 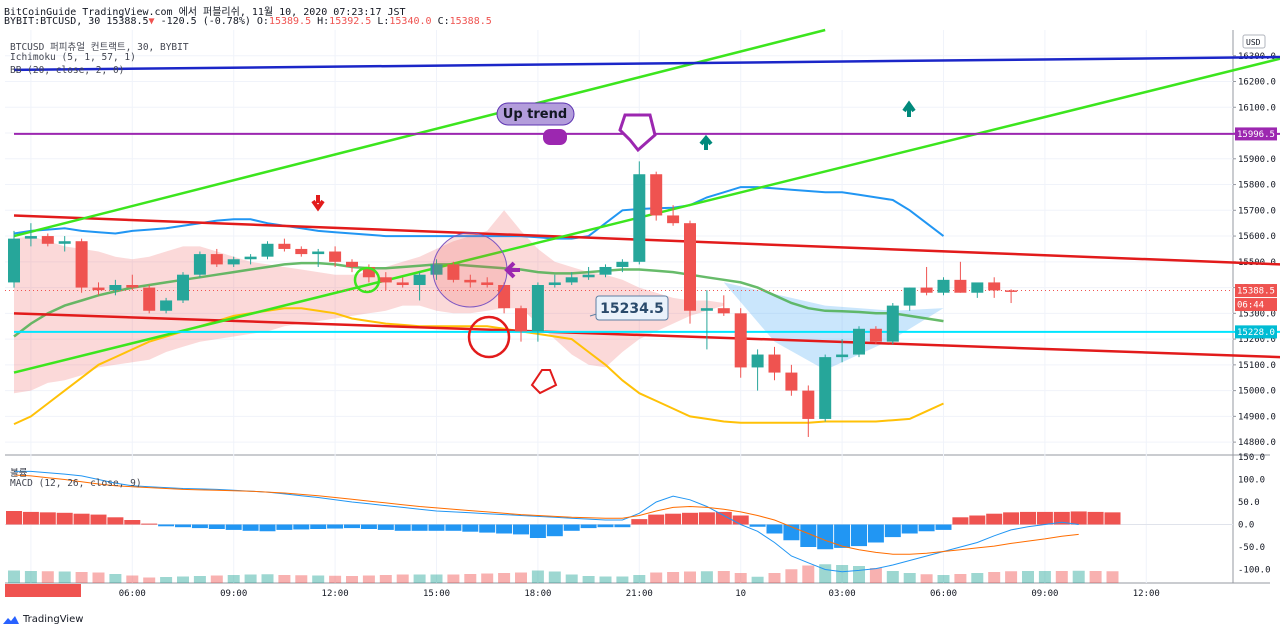 What do you see at coordinates (1254, 571) in the screenshot?
I see `macd-tick-label: -100.0` at bounding box center [1254, 571].